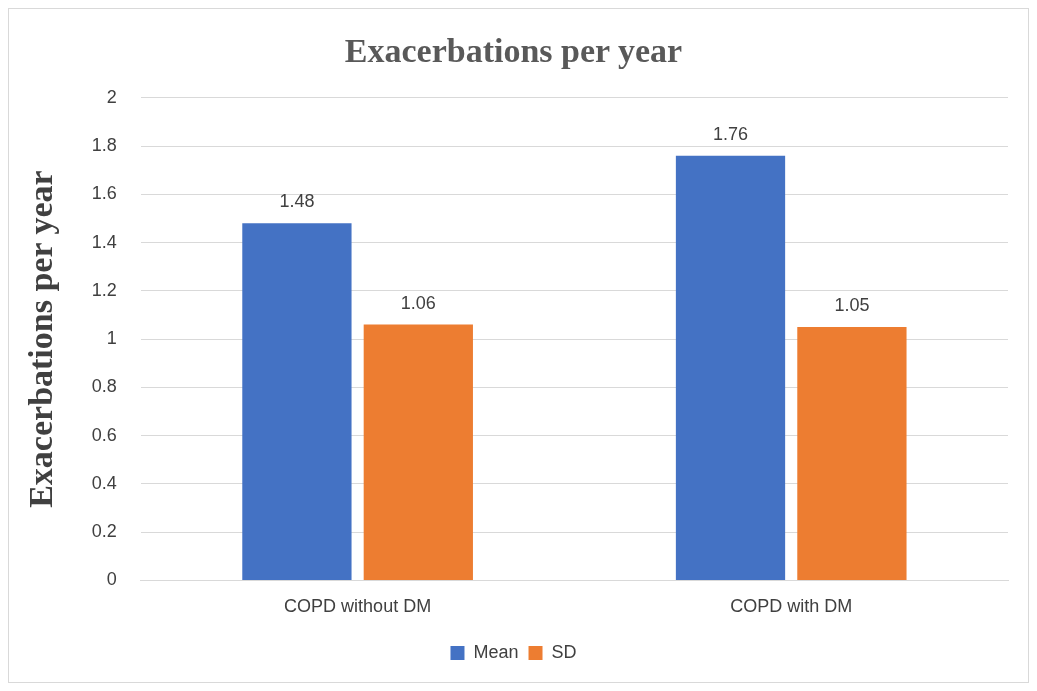 This screenshot has width=1037, height=691. Describe the element at coordinates (513, 51) in the screenshot. I see `chart-title: Exacerbations per year` at that location.